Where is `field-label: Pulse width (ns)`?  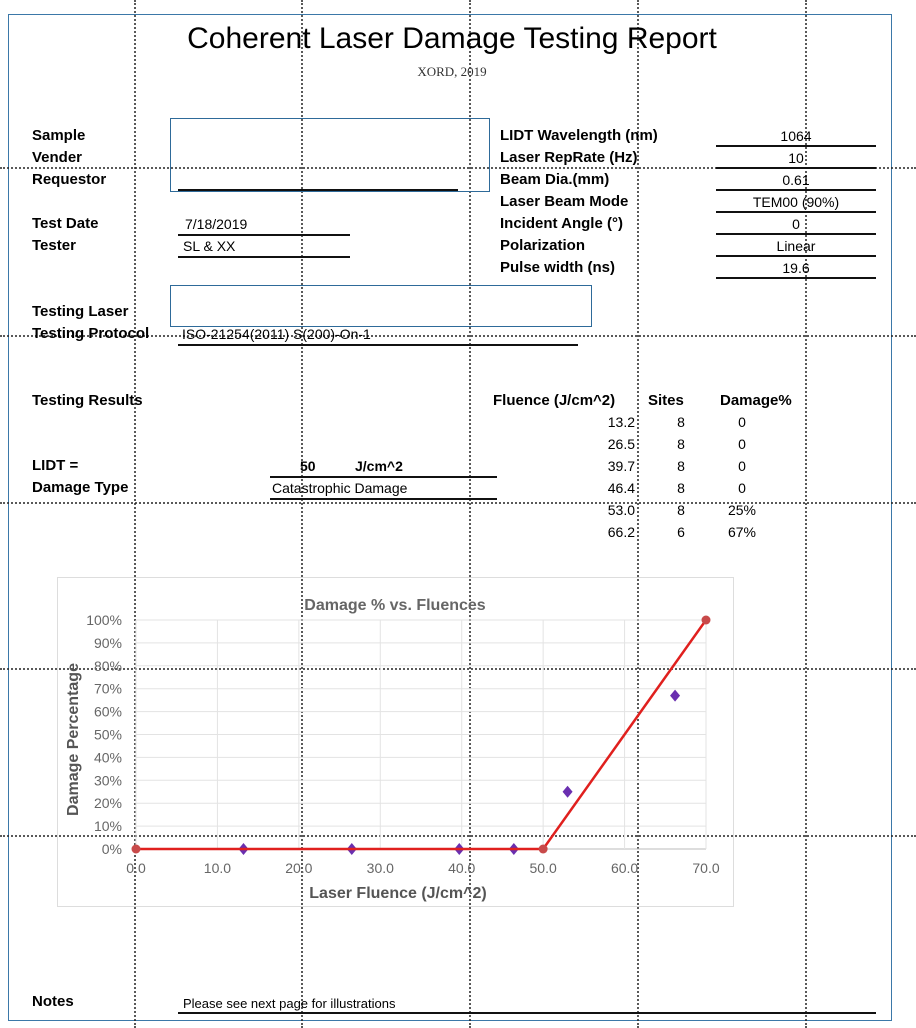
field-label: Pulse width (ns) is located at coordinates (558, 267).